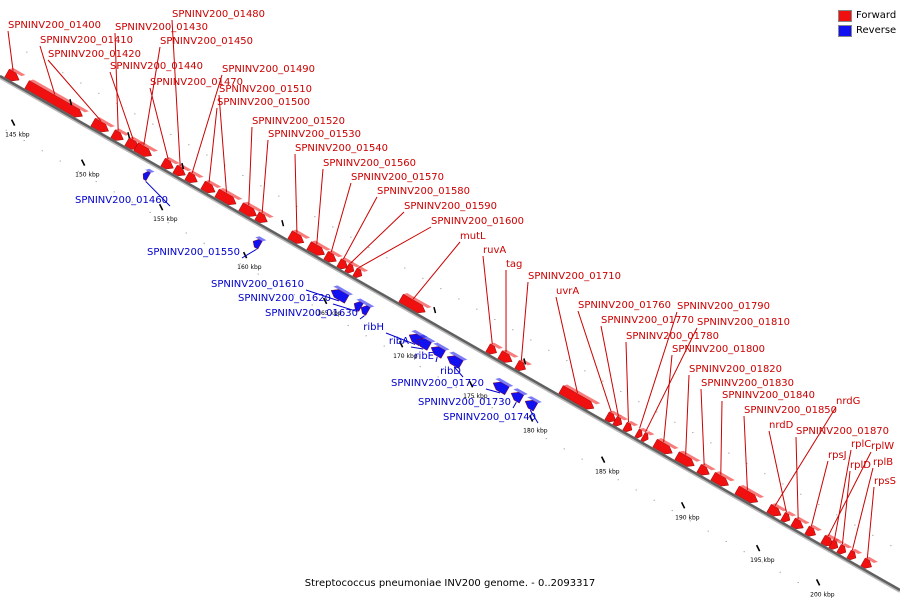  Describe the element at coordinates (71, 102) in the screenshot. I see `track-mark` at that location.